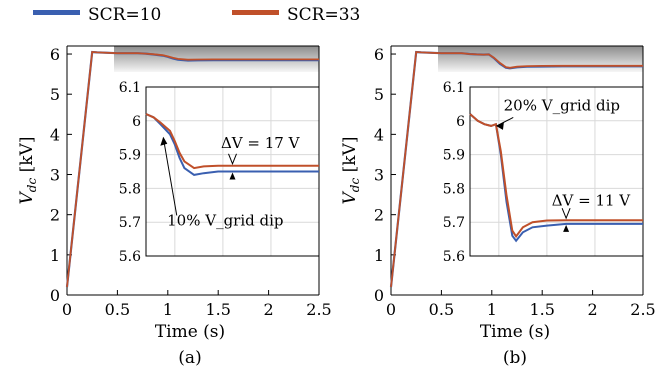 The image size is (672, 380). Describe the element at coordinates (515, 358) in the screenshot. I see `panel-label: (b)` at that location.